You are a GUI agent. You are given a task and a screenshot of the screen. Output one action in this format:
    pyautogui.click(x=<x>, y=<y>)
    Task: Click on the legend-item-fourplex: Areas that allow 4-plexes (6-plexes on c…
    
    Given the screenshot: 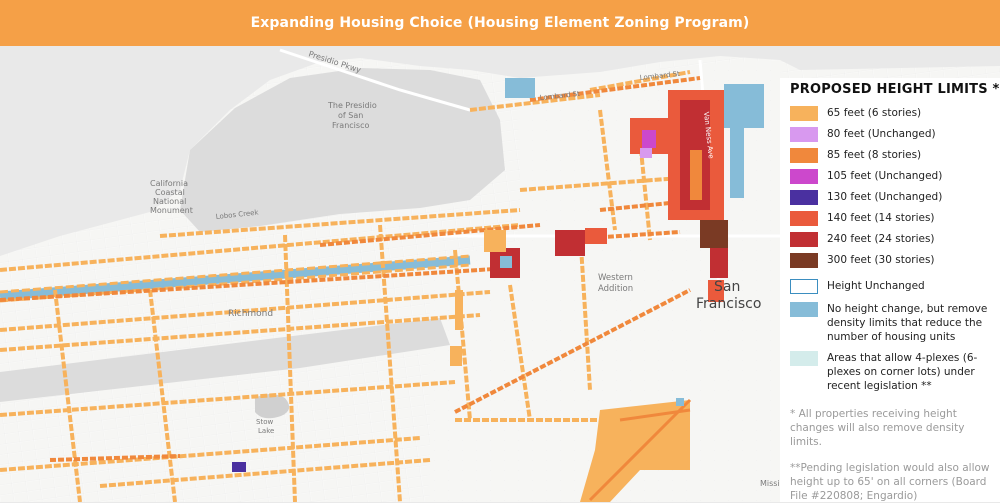 What is the action you would take?
    pyautogui.click(x=895, y=372)
    